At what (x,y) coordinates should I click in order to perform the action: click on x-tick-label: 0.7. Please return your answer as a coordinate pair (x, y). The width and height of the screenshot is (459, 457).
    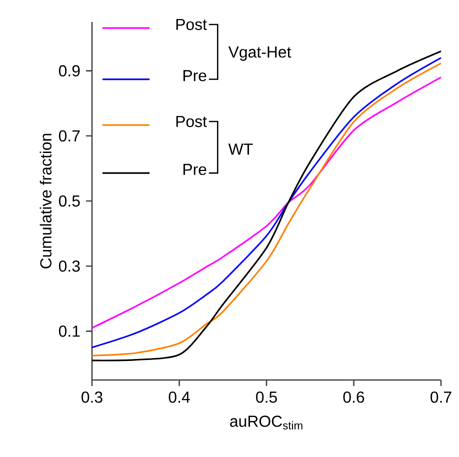
    Looking at the image, I should click on (441, 397).